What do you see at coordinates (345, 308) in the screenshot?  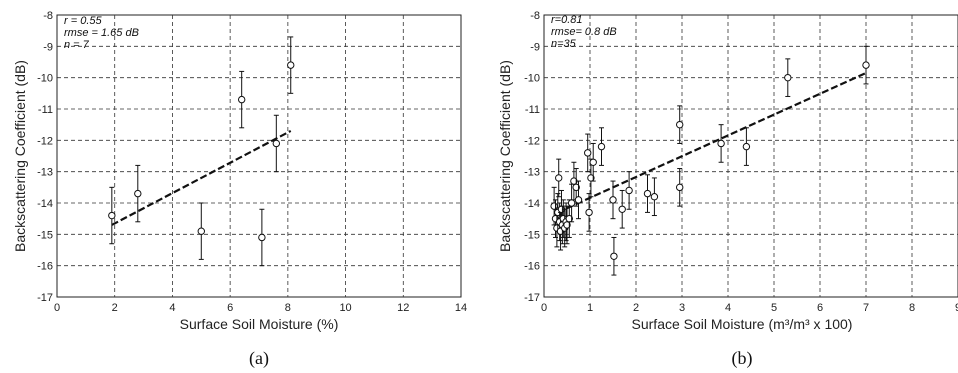 I see `x-tick-label: 10` at bounding box center [345, 308].